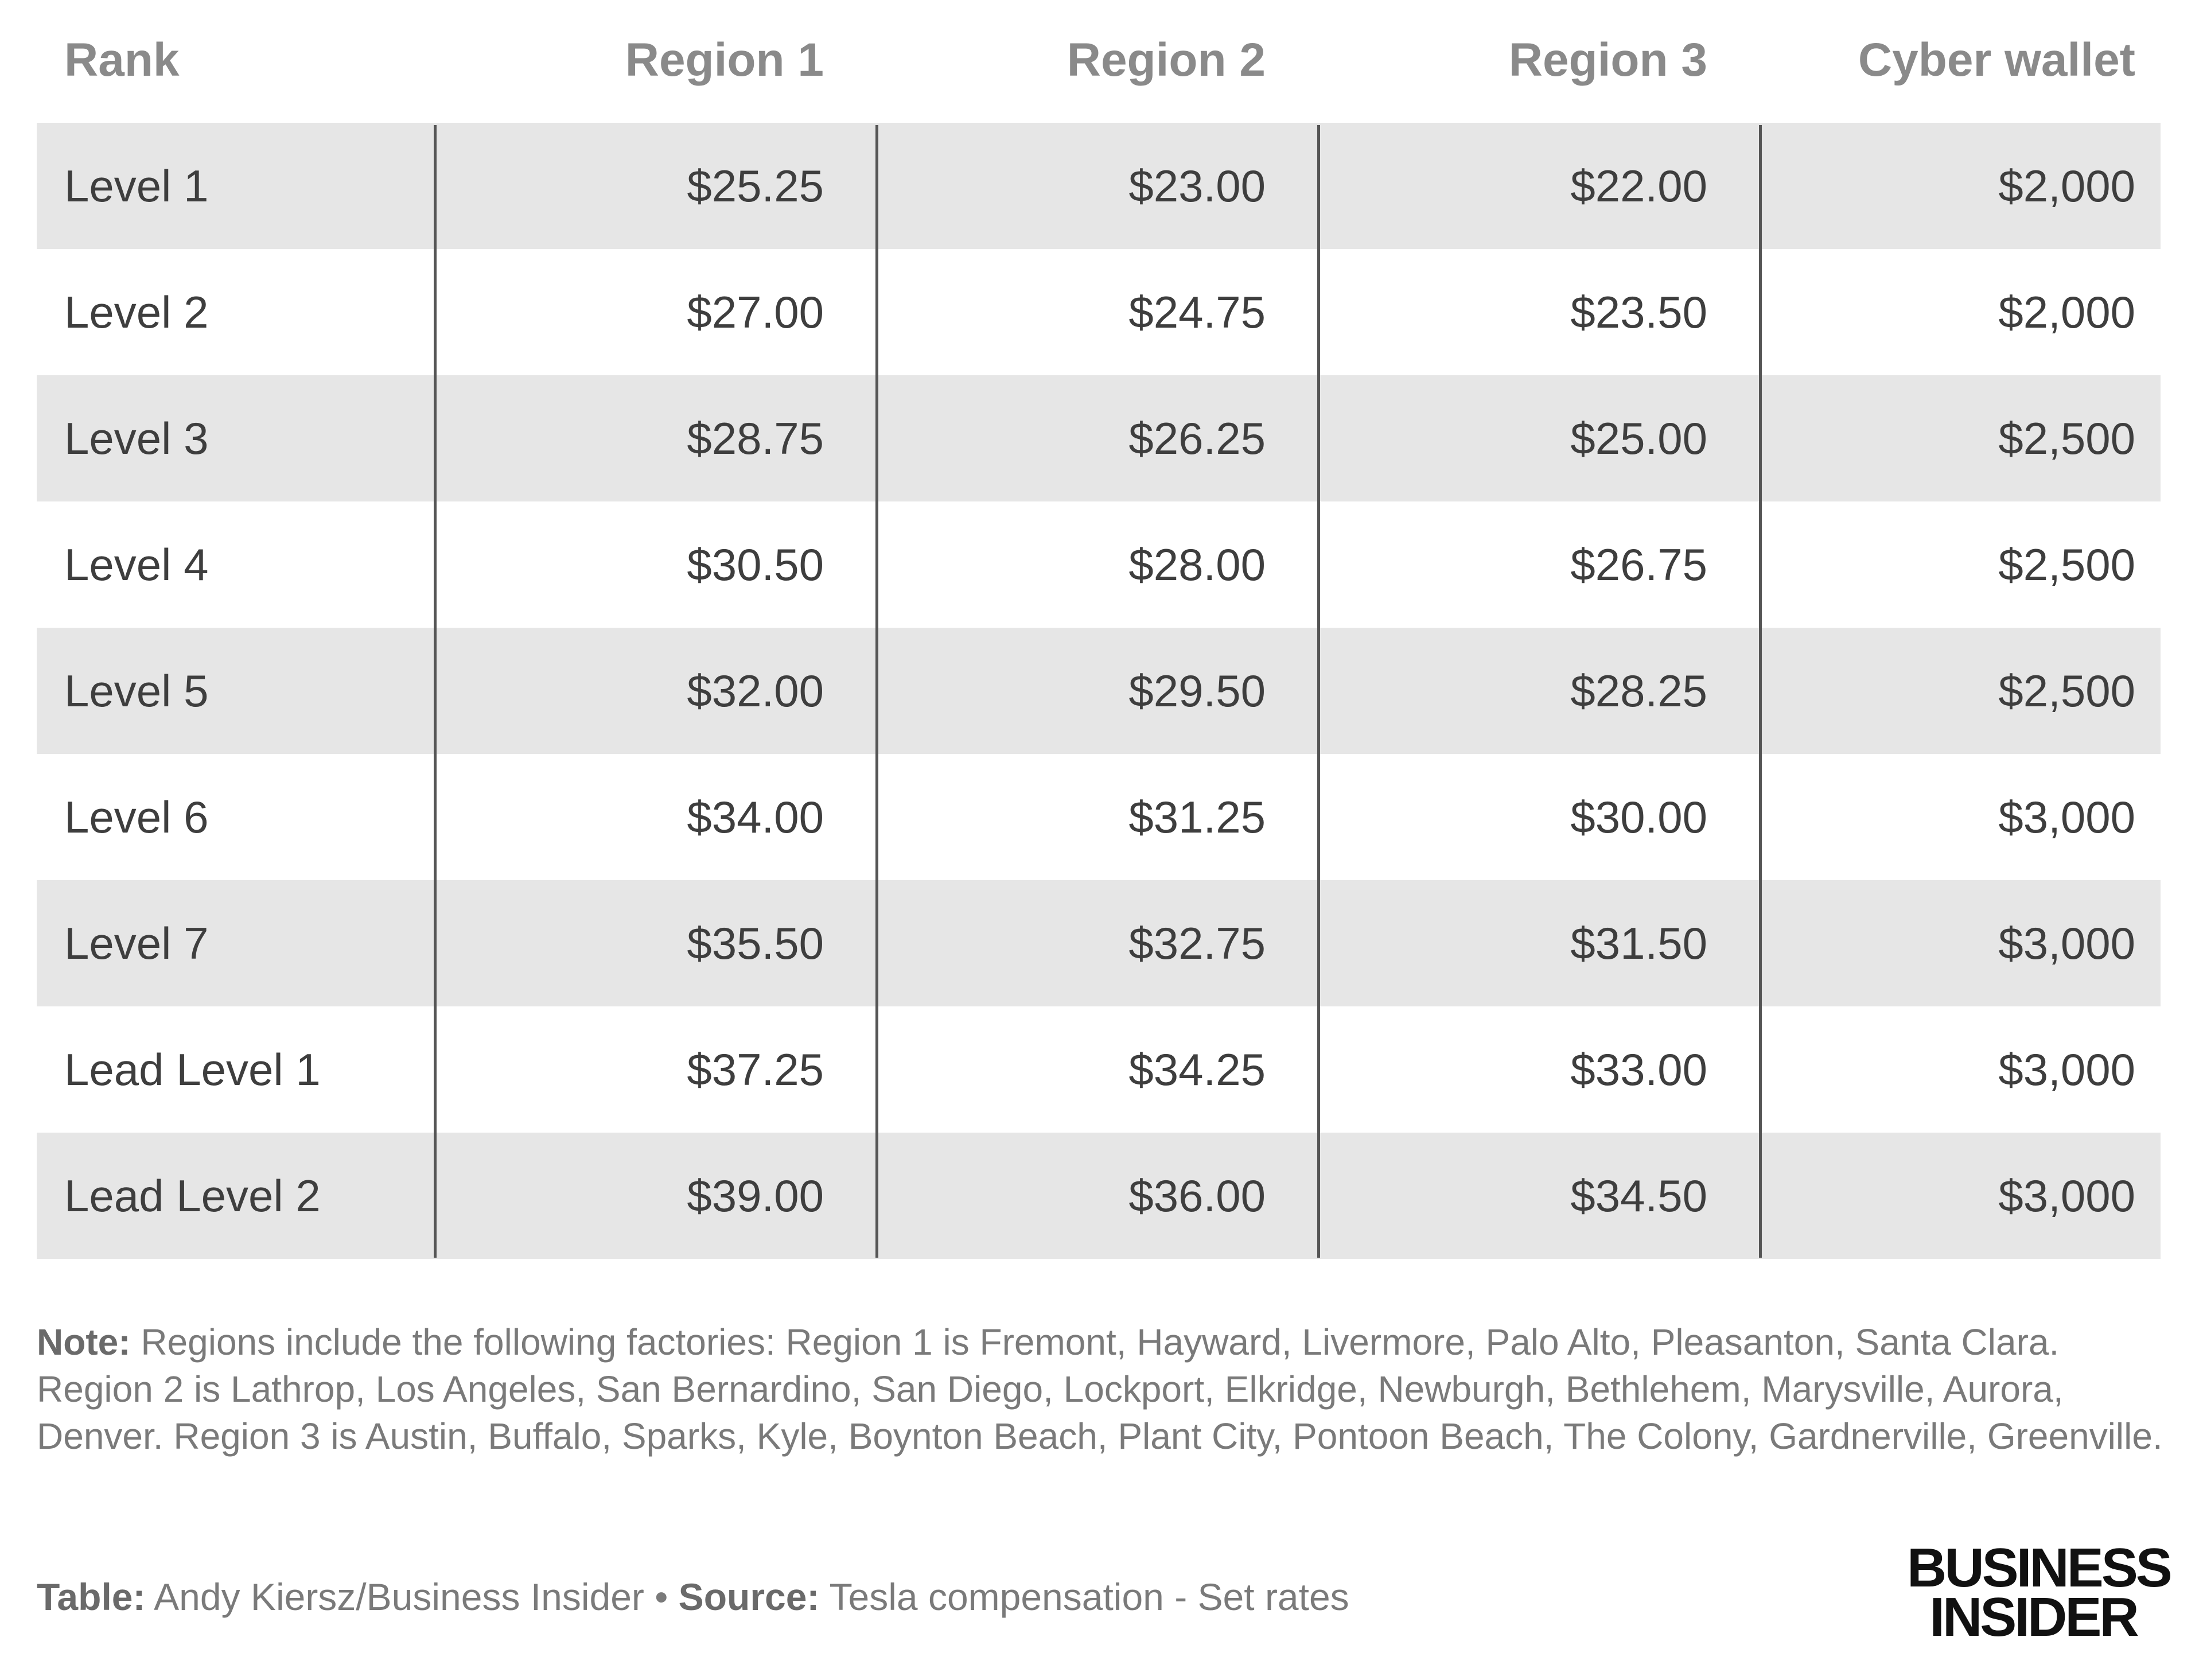 This screenshot has height=1680, width=2203. What do you see at coordinates (84, 1342) in the screenshot?
I see `footnote-label: Note:` at bounding box center [84, 1342].